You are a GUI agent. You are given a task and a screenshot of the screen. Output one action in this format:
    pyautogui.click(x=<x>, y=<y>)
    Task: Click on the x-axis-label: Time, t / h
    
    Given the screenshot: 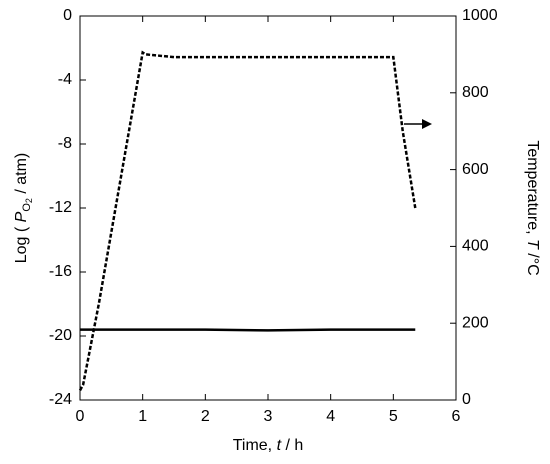 What is the action you would take?
    pyautogui.click(x=268, y=445)
    